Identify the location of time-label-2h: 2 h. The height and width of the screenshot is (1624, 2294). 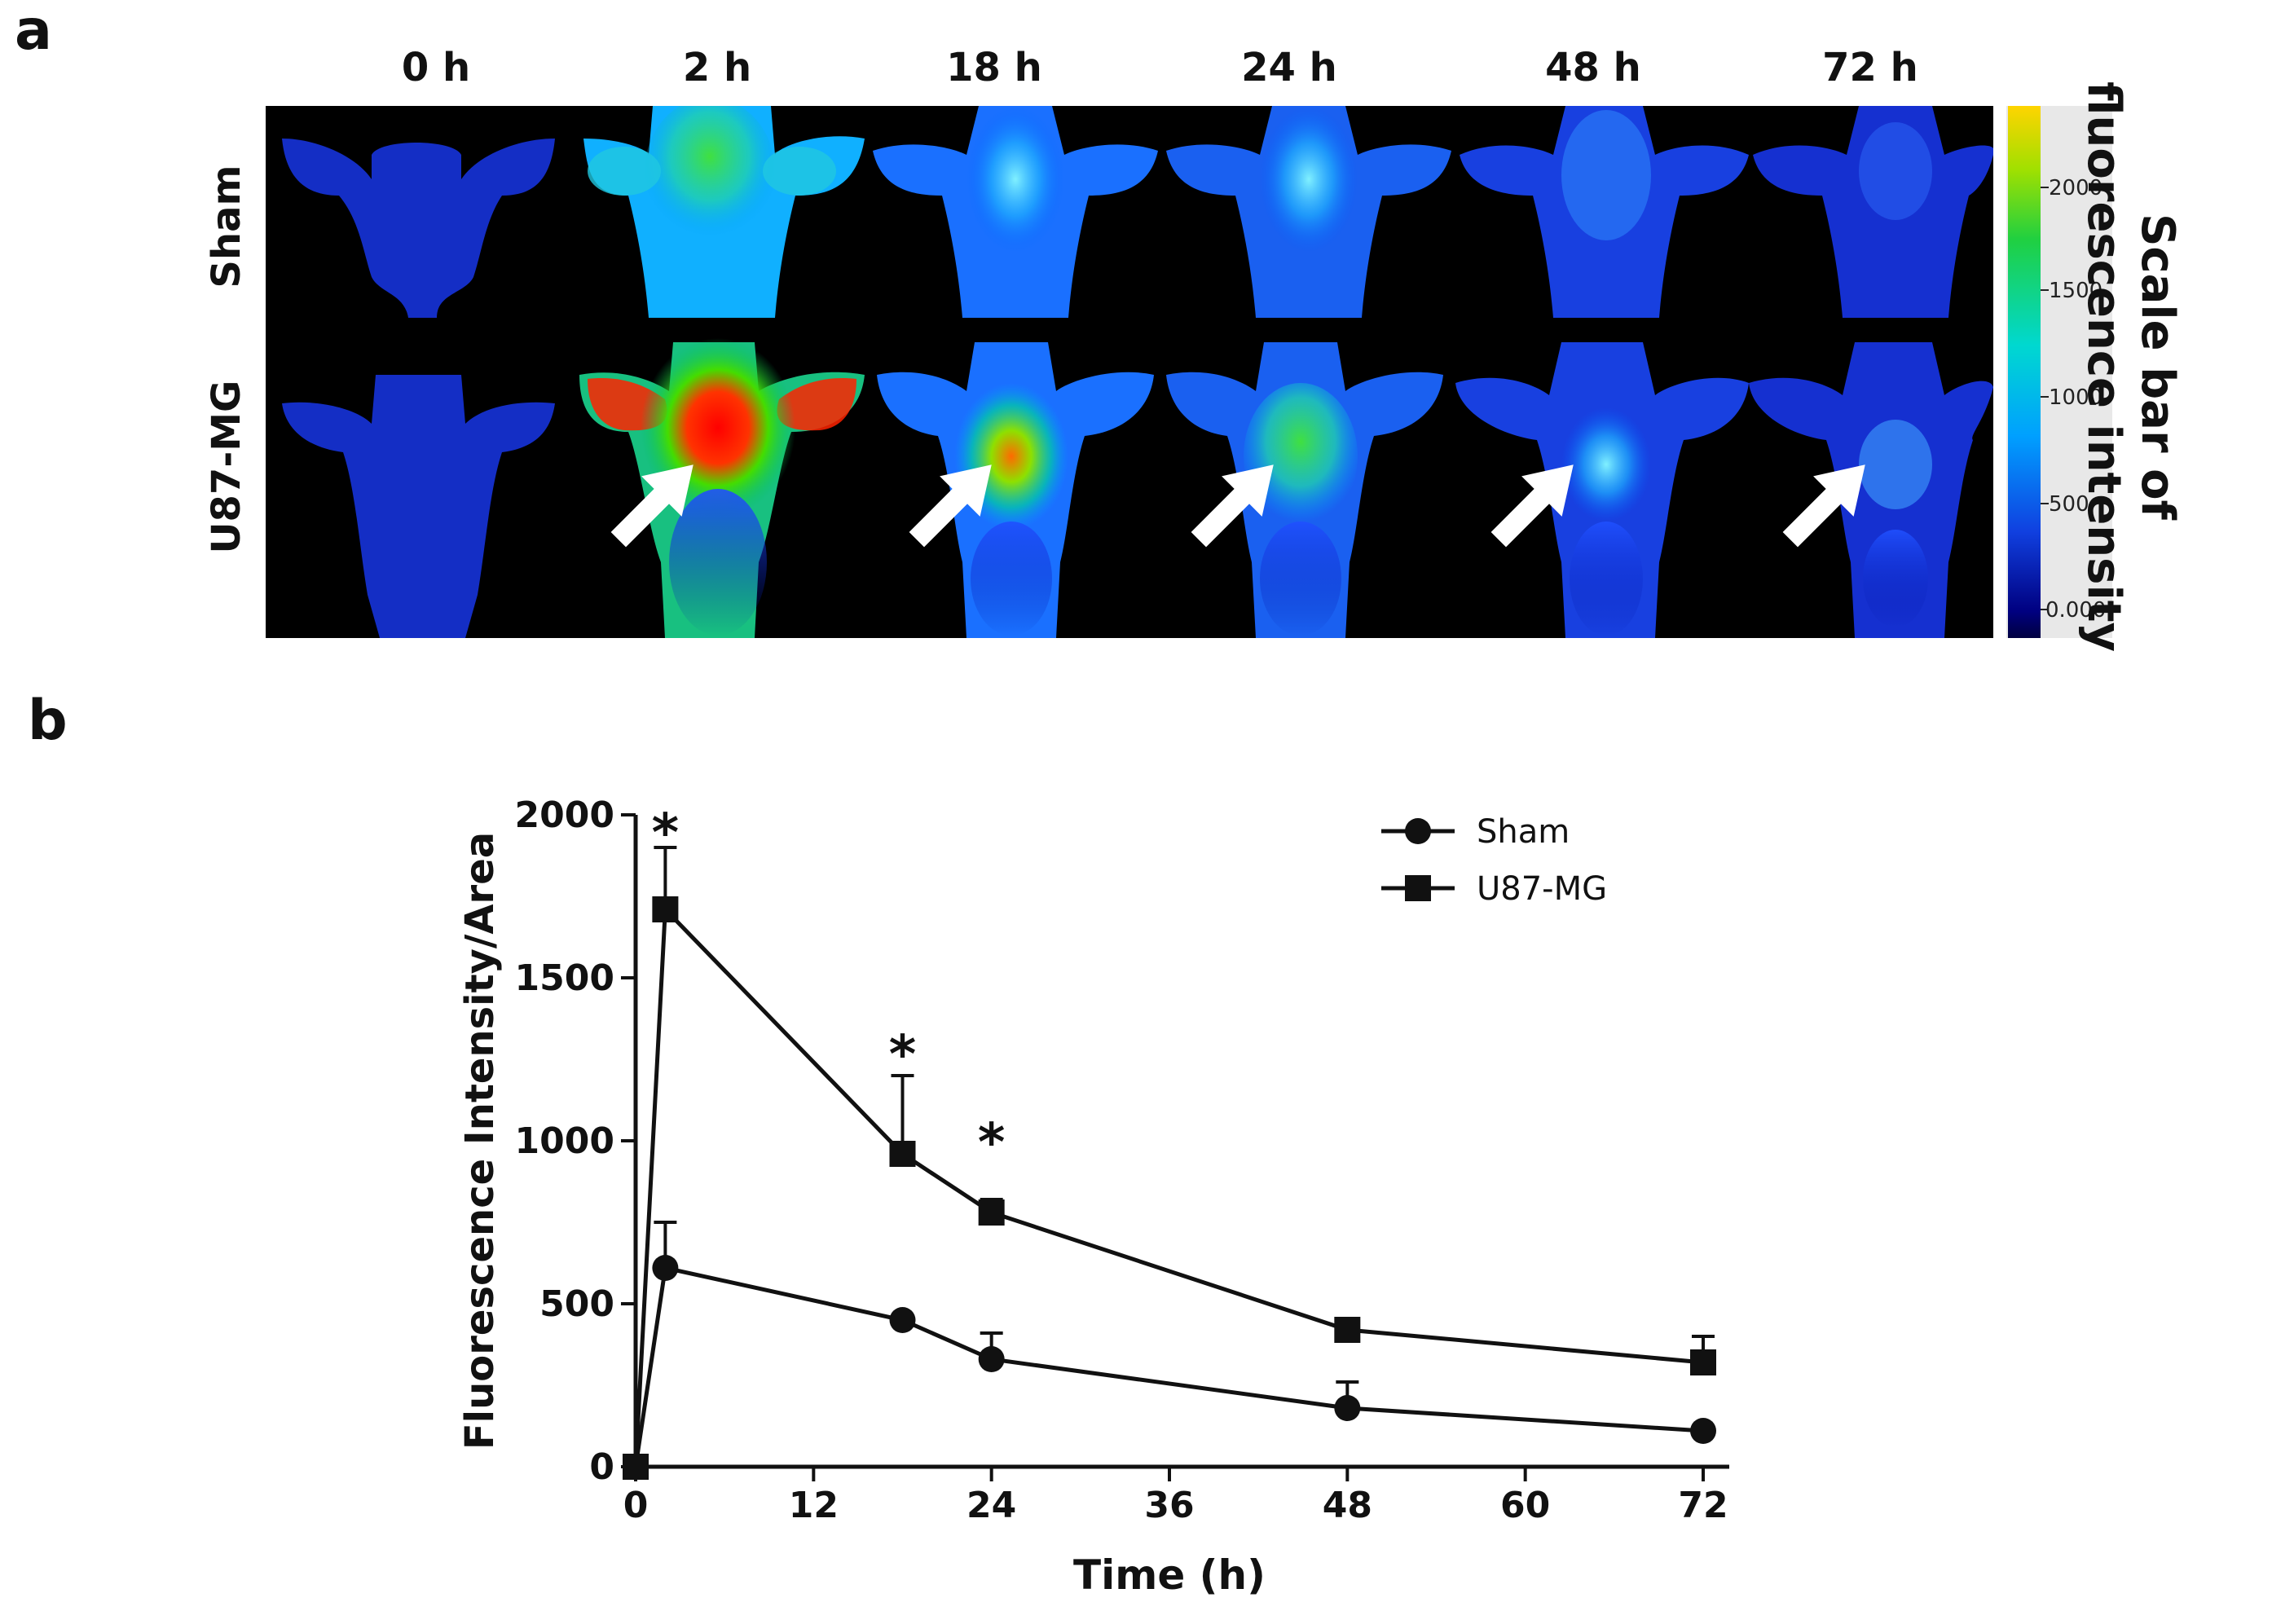
(717, 67).